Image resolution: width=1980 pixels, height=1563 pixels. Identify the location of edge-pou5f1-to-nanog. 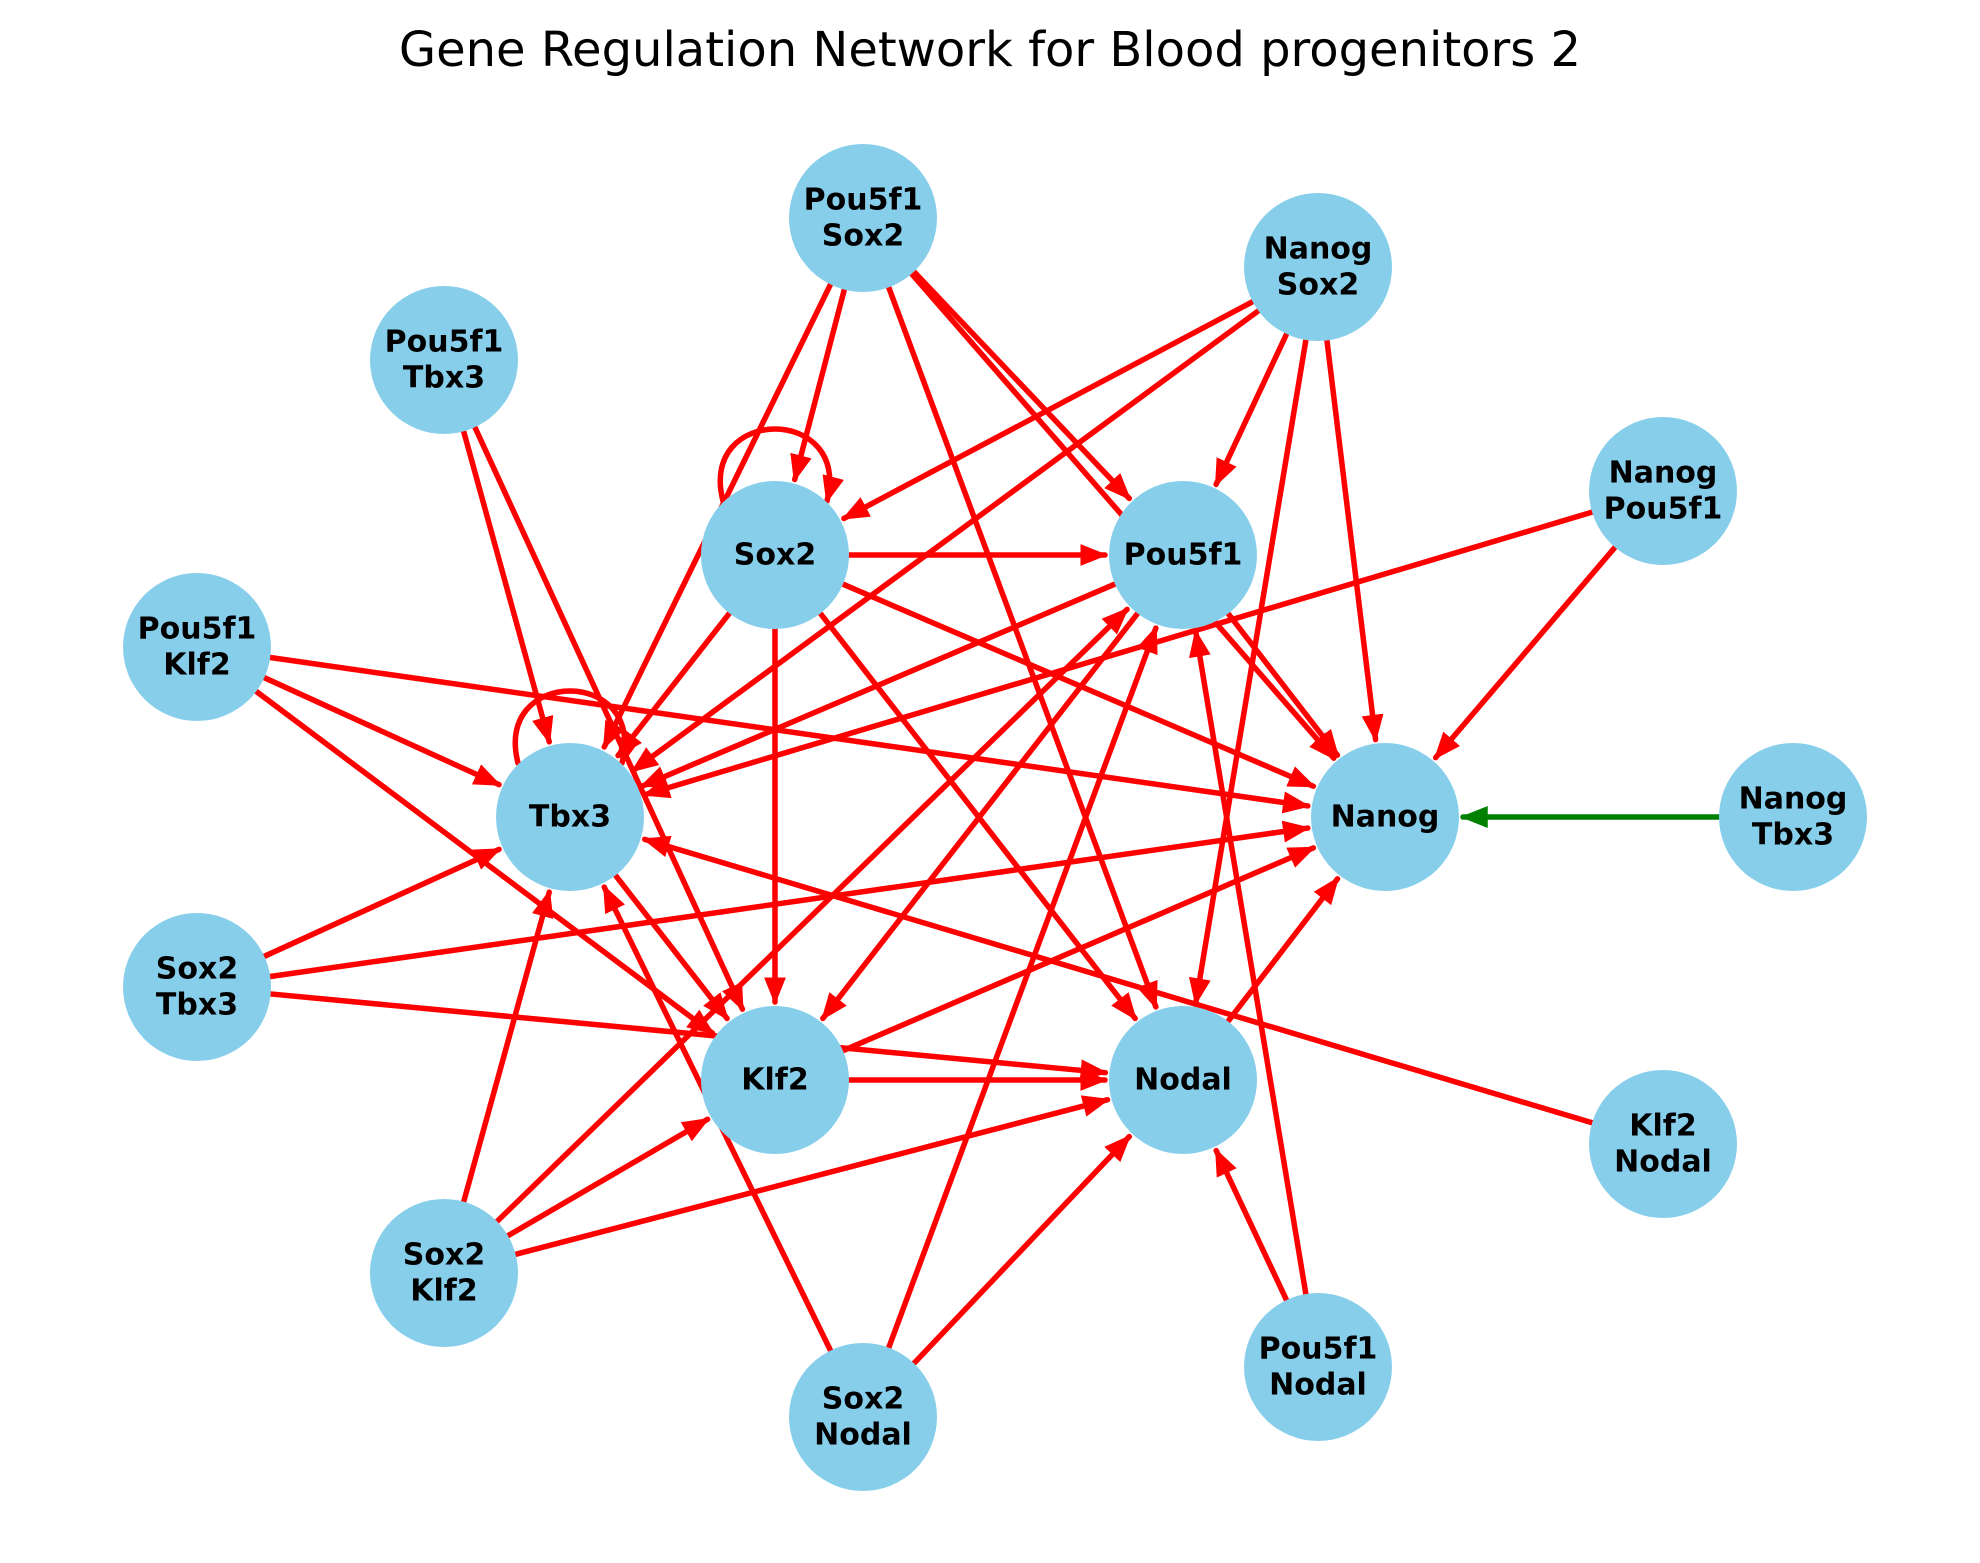
(1283, 684).